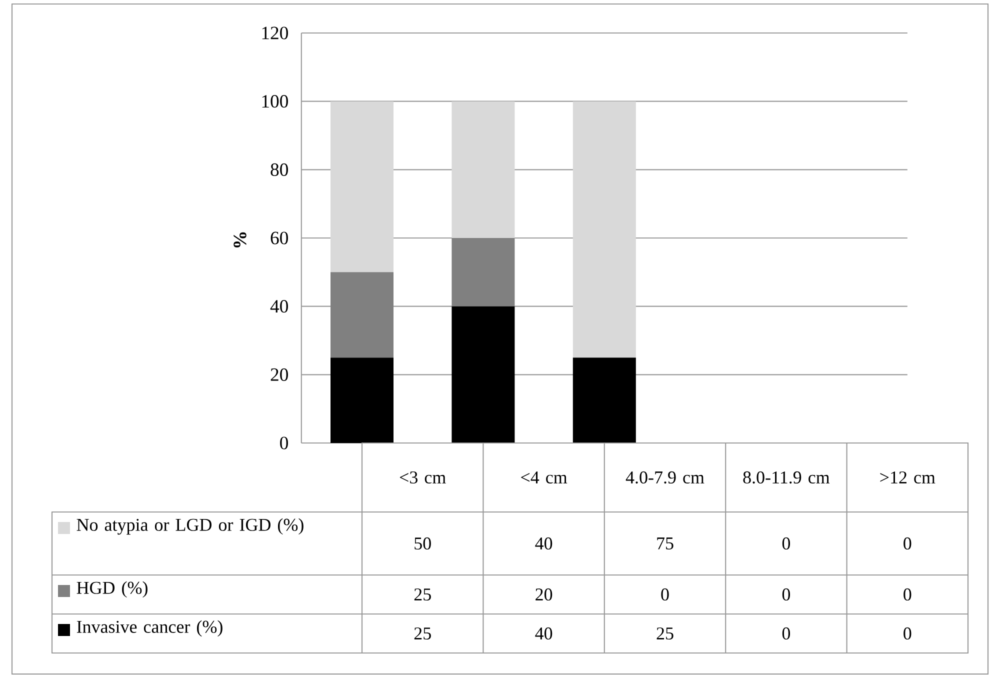 The image size is (990, 675). What do you see at coordinates (544, 477) in the screenshot?
I see `x-tick-label: <4 cm` at bounding box center [544, 477].